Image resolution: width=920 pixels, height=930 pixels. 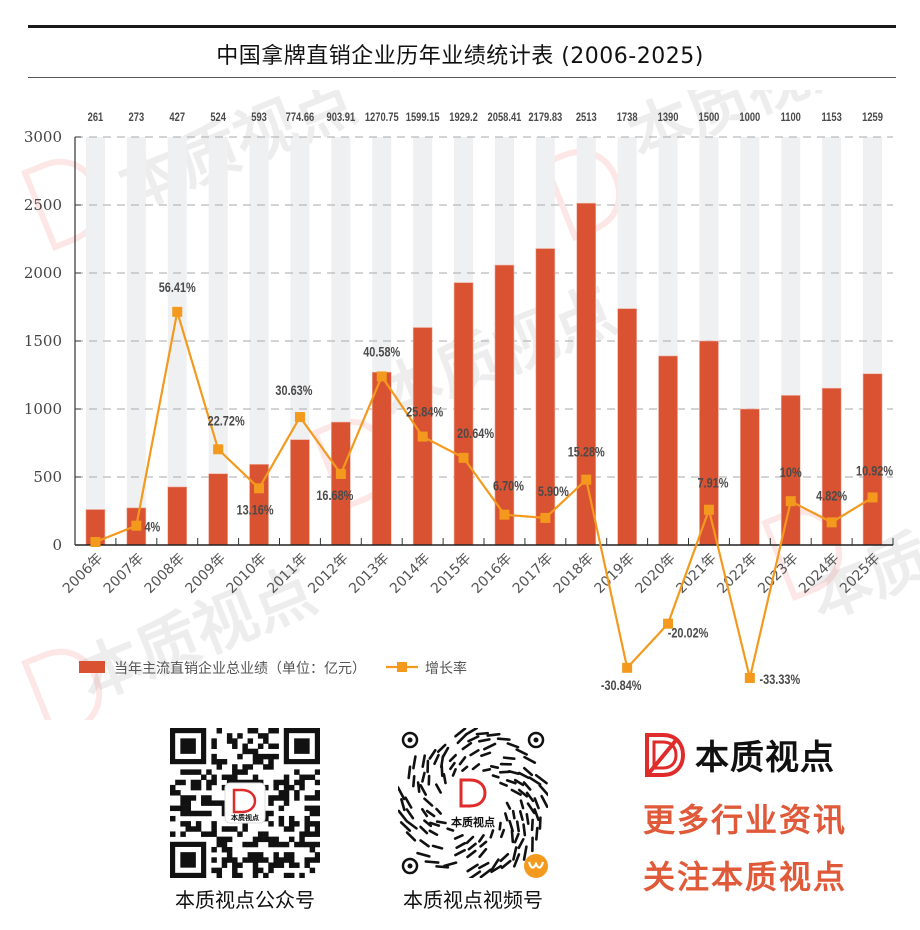 What do you see at coordinates (832, 117) in the screenshot?
I see `bar-value-label: 1153` at bounding box center [832, 117].